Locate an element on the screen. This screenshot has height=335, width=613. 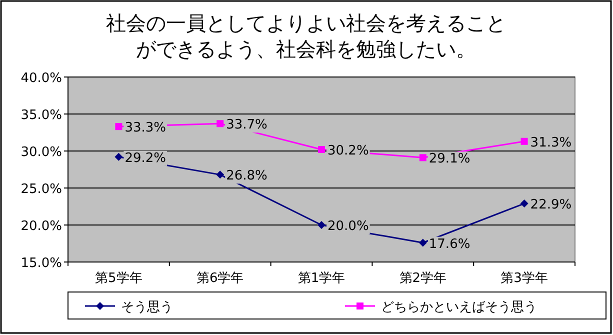
y-tick-label: 15.0% is located at coordinates (41, 263).